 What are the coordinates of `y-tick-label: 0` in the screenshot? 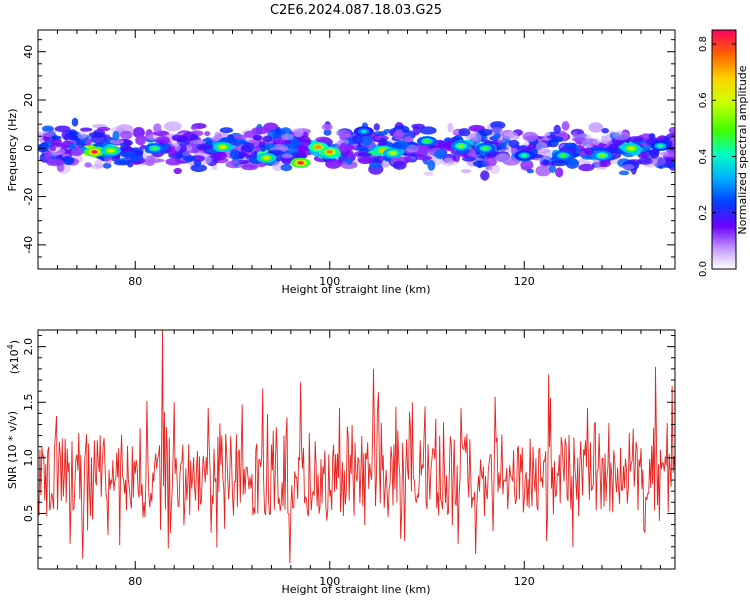 It's located at (28, 148).